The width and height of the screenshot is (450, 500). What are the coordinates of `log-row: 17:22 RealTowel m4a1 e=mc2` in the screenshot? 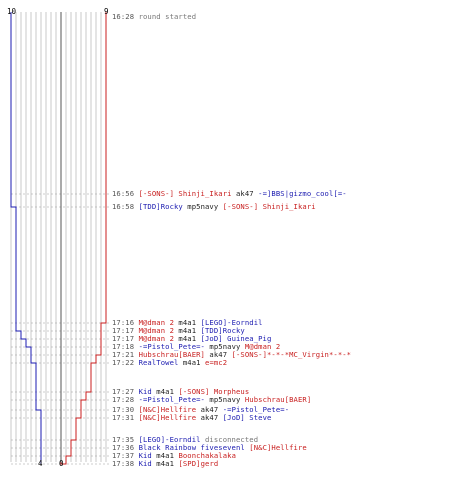 It's located at (169, 362).